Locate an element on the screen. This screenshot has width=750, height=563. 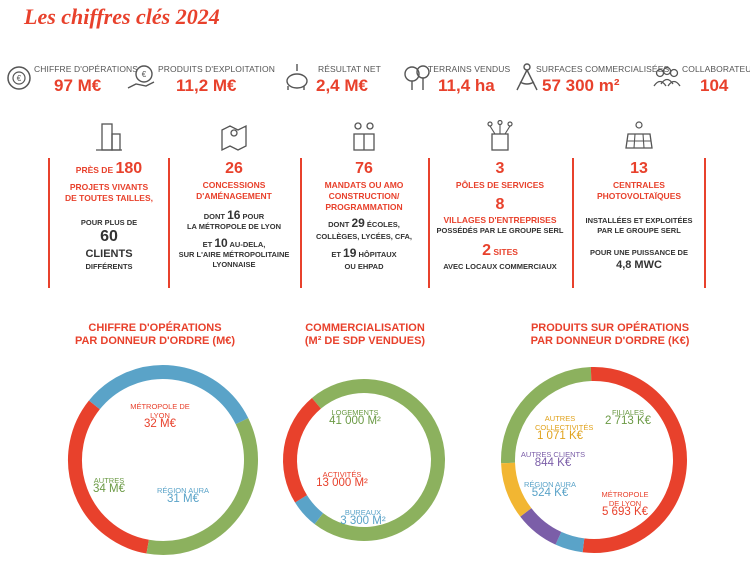
mandats-caption-3: PROGRAMMATION is located at coordinates (364, 207).